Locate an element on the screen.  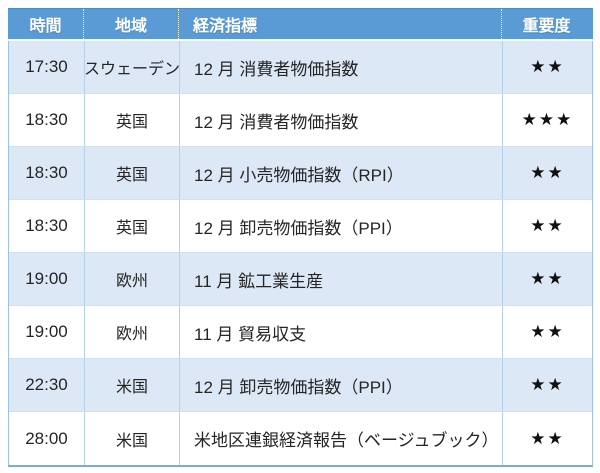
table-row: 19:00 欧州 11 月 鉱工業生産 ★★ is located at coordinates (300, 279).